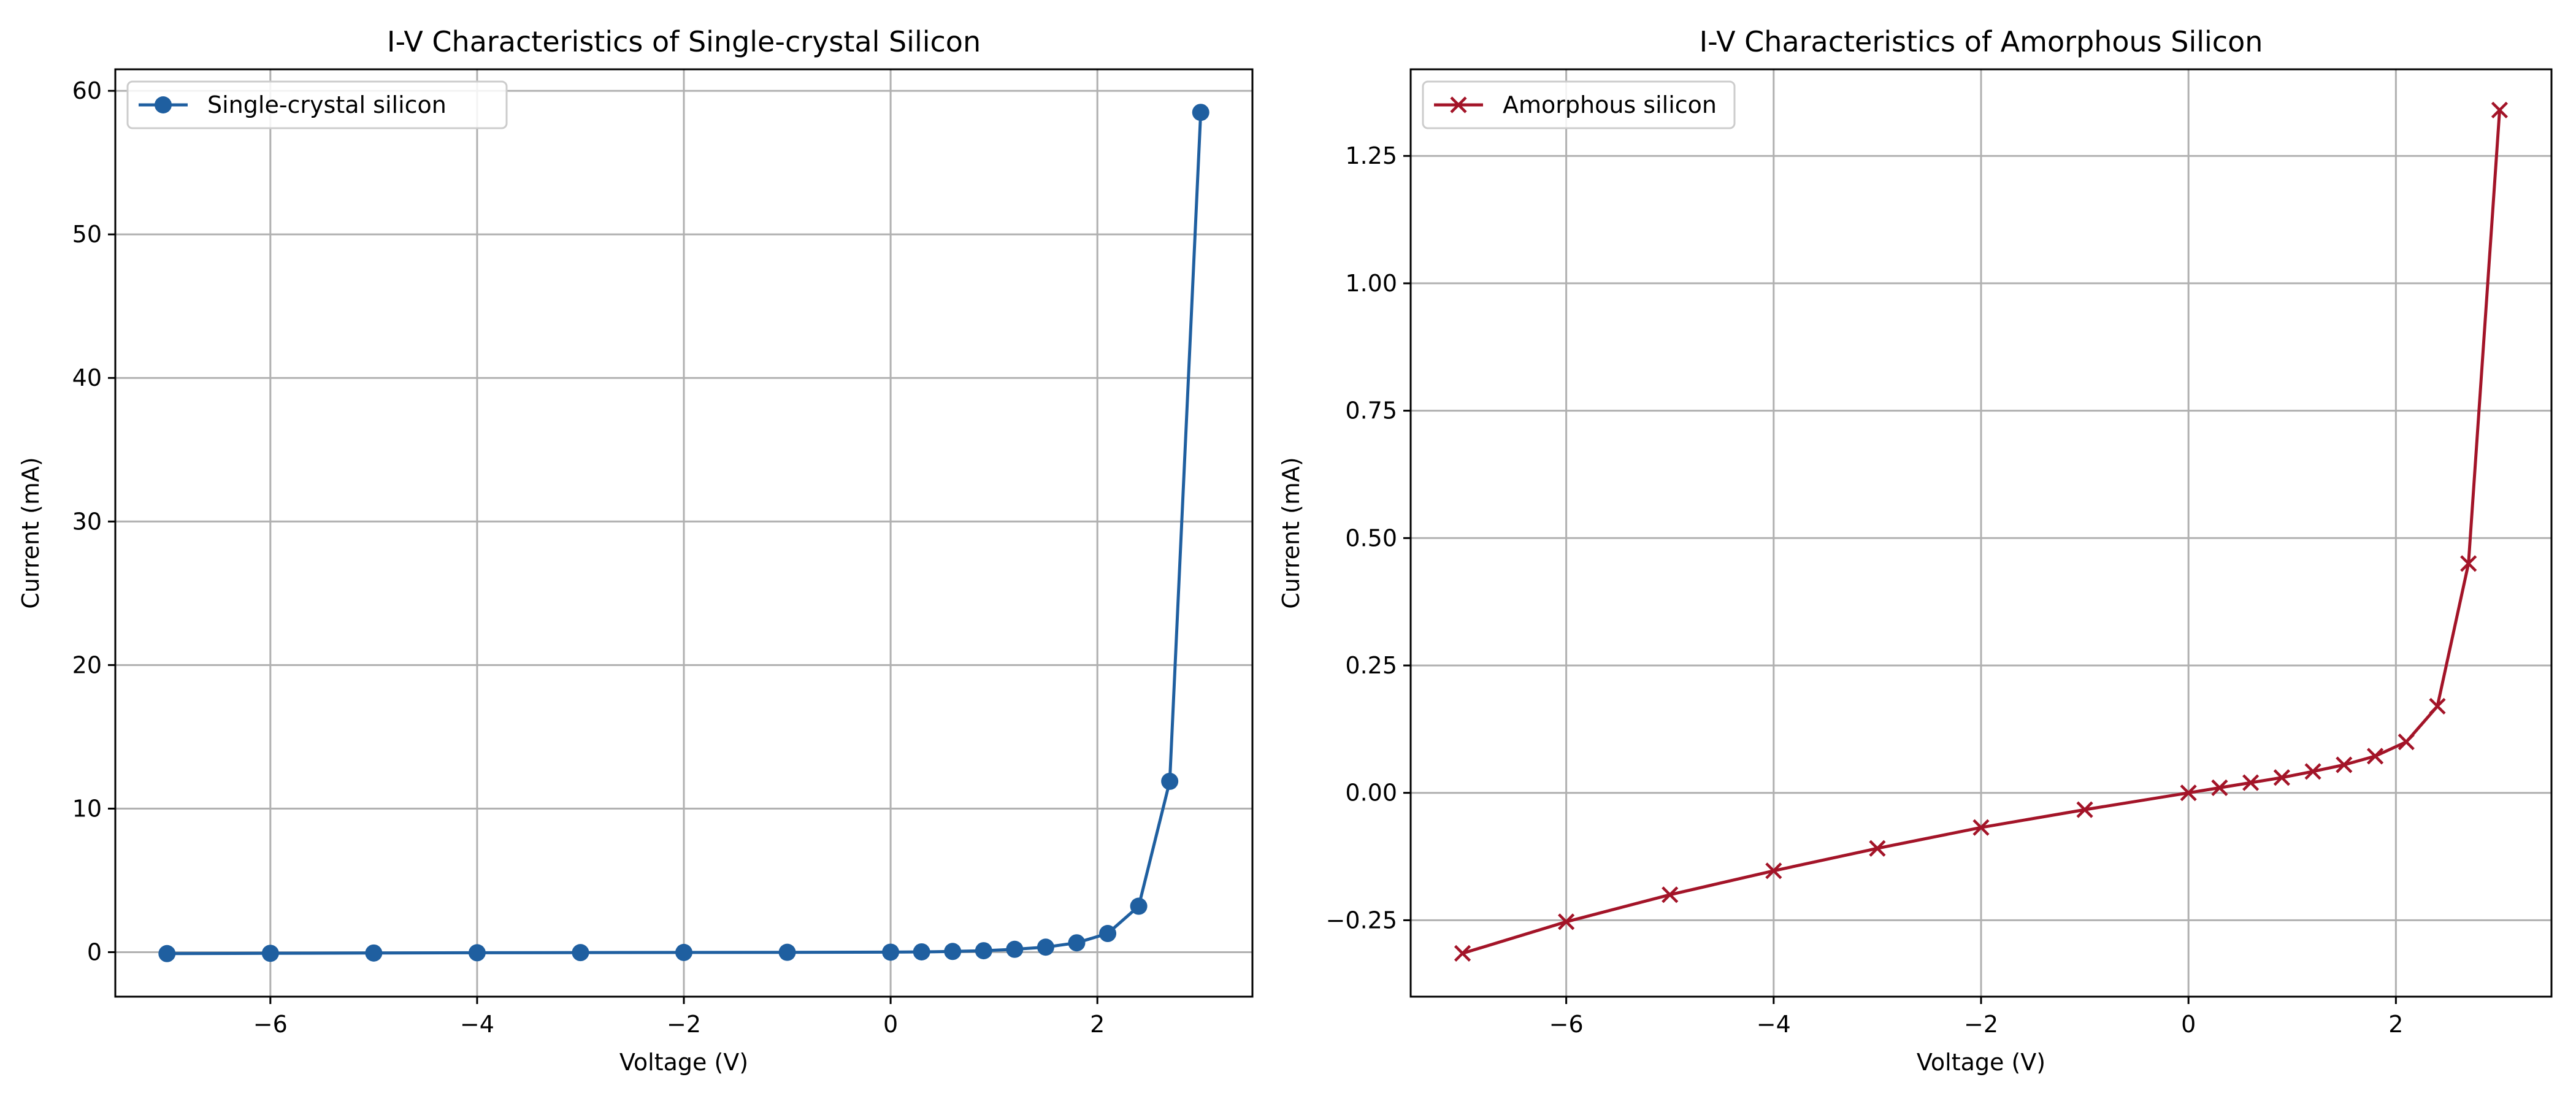 The width and height of the screenshot is (2576, 1104). Describe the element at coordinates (1371, 155) in the screenshot. I see `y-tick-label: 1.25` at that location.